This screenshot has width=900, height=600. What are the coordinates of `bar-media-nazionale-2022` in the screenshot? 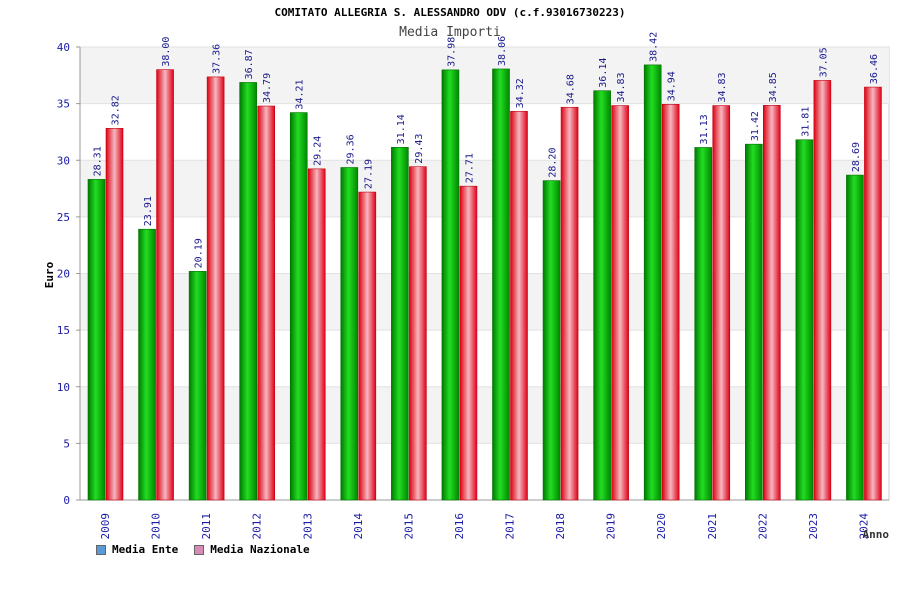 It's located at (772, 303).